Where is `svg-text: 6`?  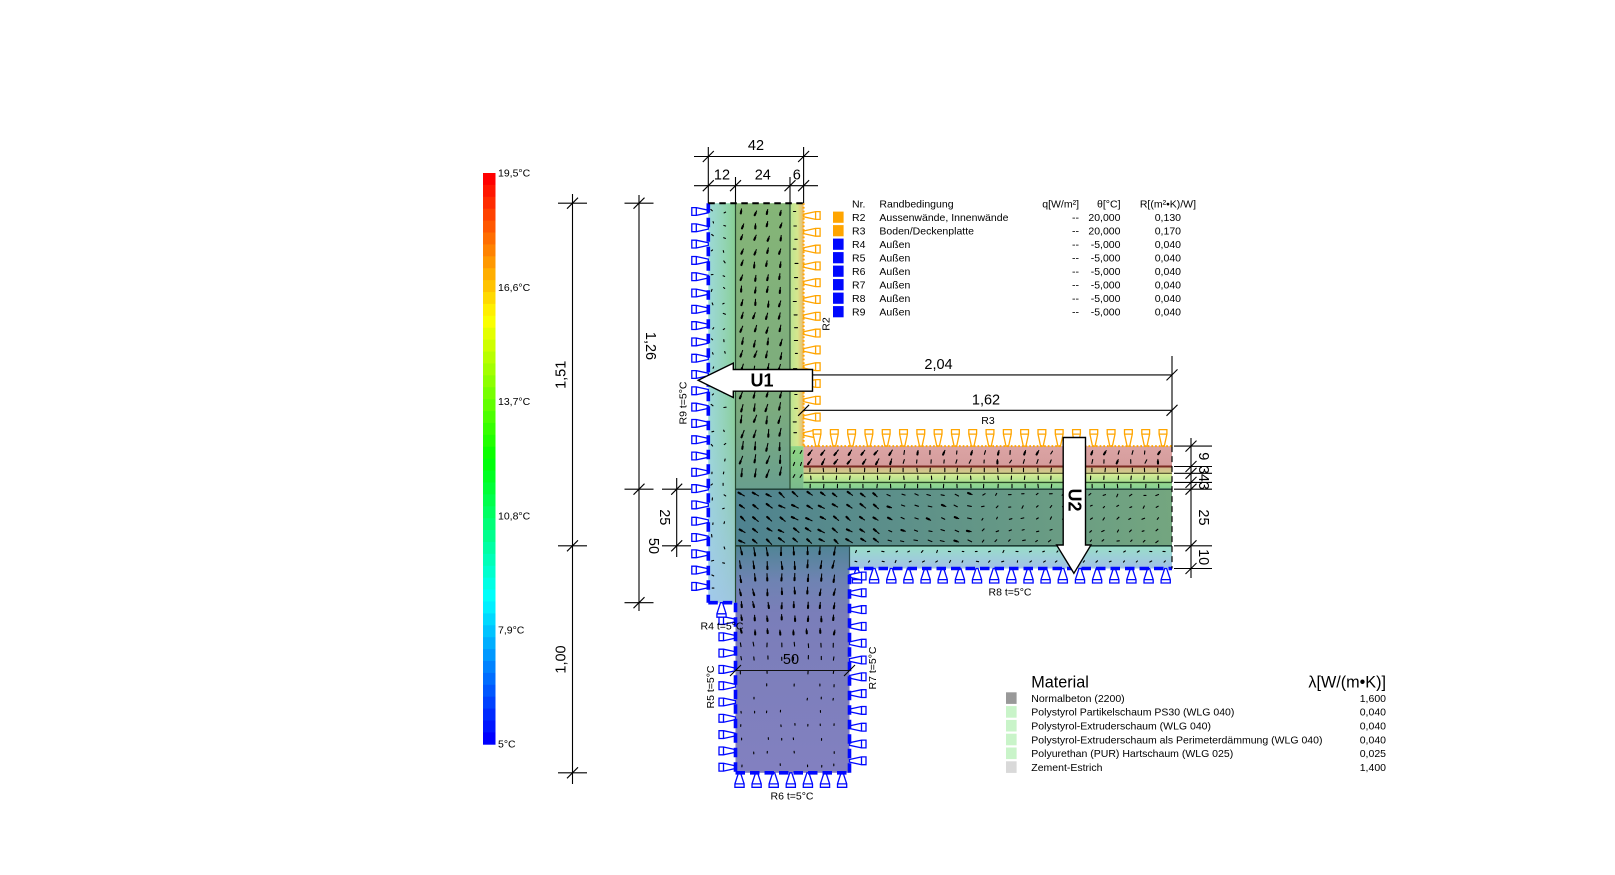
svg-text: 6 is located at coordinates (797, 176).